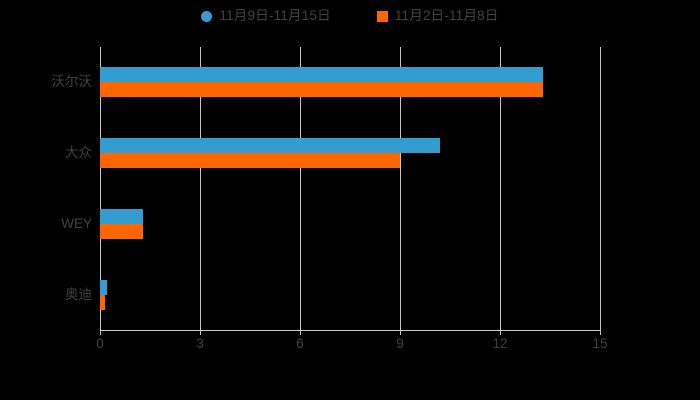 The image size is (700, 400). Describe the element at coordinates (350, 330) in the screenshot. I see `x-axis-line` at that location.